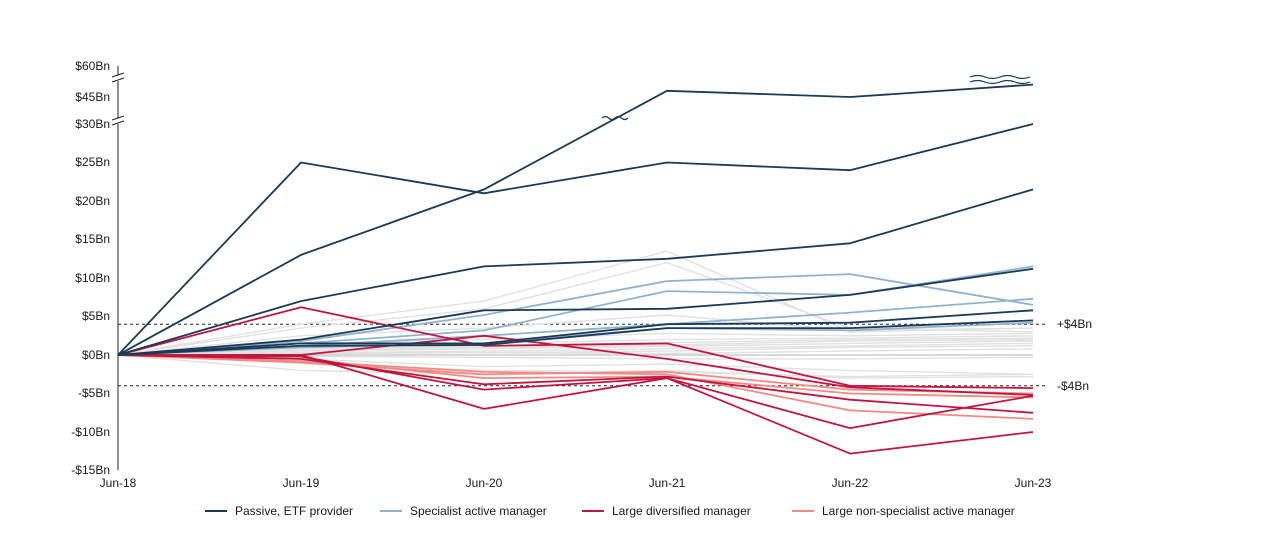 The width and height of the screenshot is (1279, 544). Describe the element at coordinates (96, 316) in the screenshot. I see `y-tick-label: $5Bn` at that location.